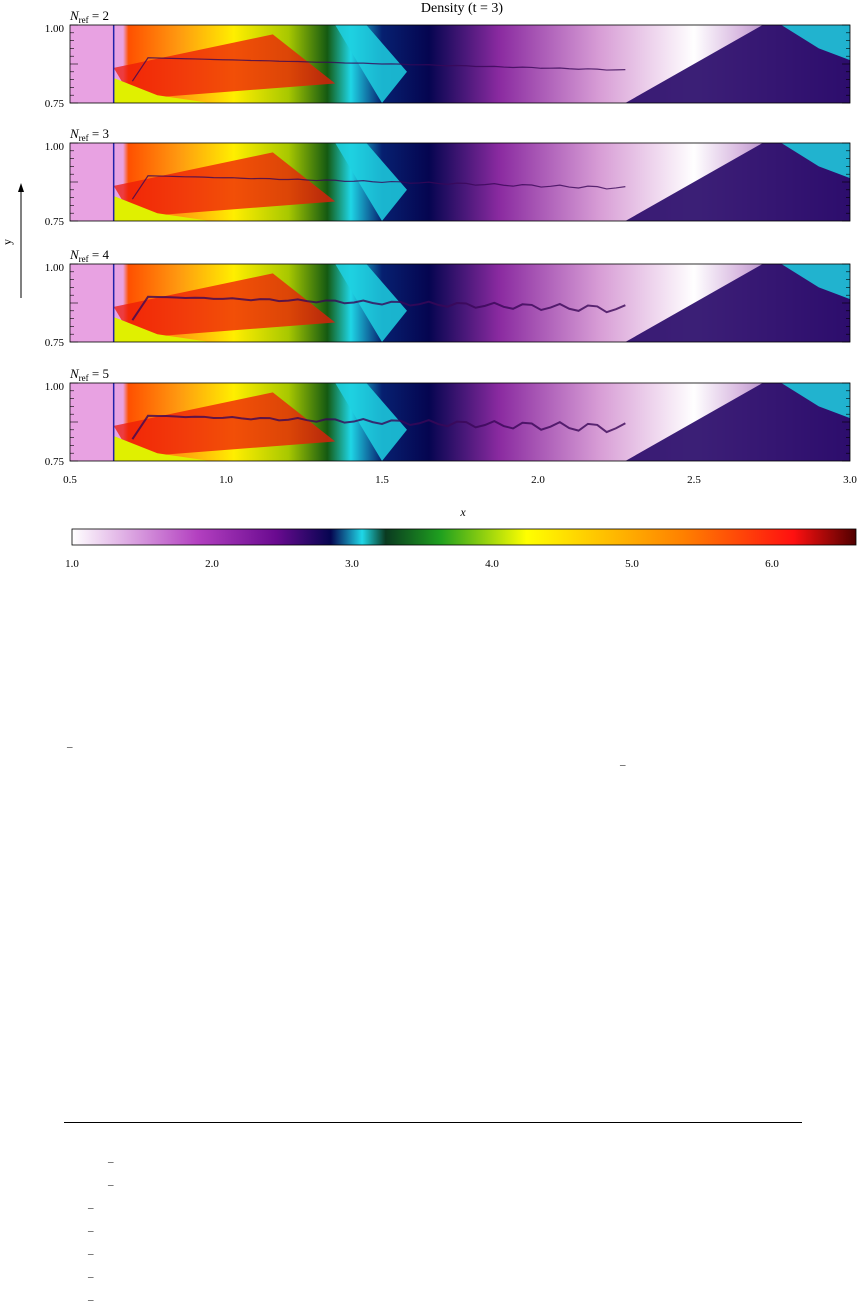 The height and width of the screenshot is (1307, 866). I want to click on density-panel: Nref = 4 1.00 0.75, so click(448, 298).